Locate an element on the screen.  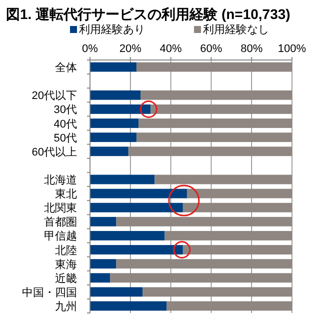
y-tick-label: 20代以下 is located at coordinates (54, 95).